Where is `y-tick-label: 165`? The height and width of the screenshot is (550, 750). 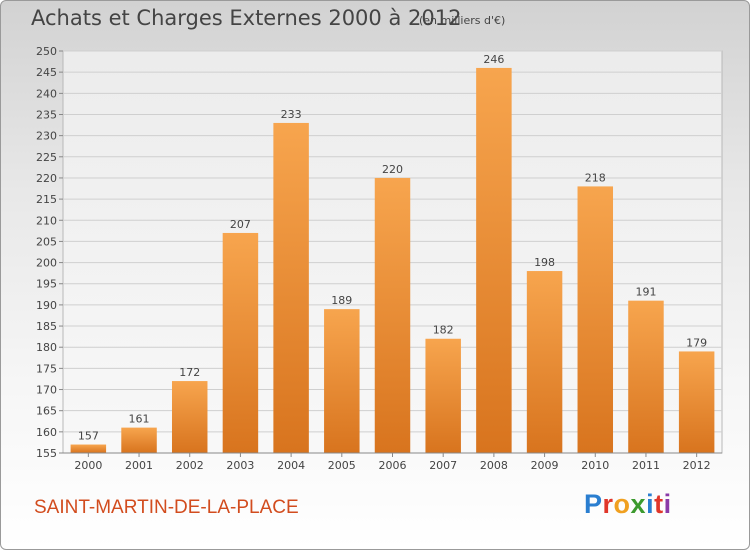 y-tick-label: 165 is located at coordinates (46, 411).